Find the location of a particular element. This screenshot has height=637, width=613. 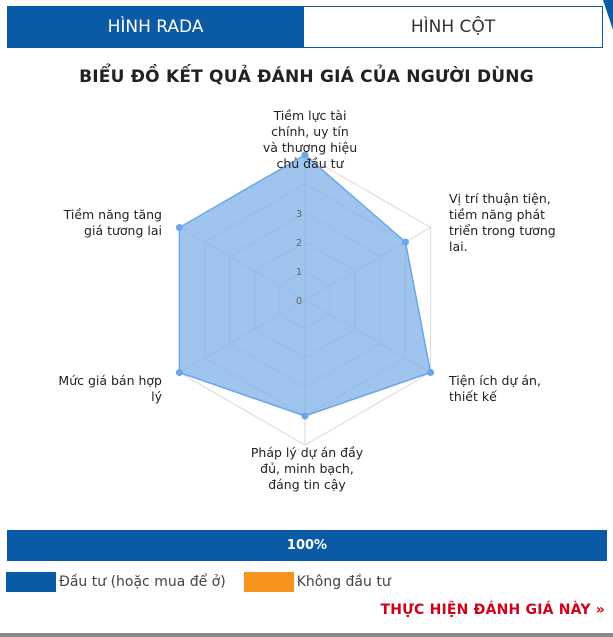

legend: Đầu tư (hoặc mua để ở) Không đầu tư is located at coordinates (207, 582).